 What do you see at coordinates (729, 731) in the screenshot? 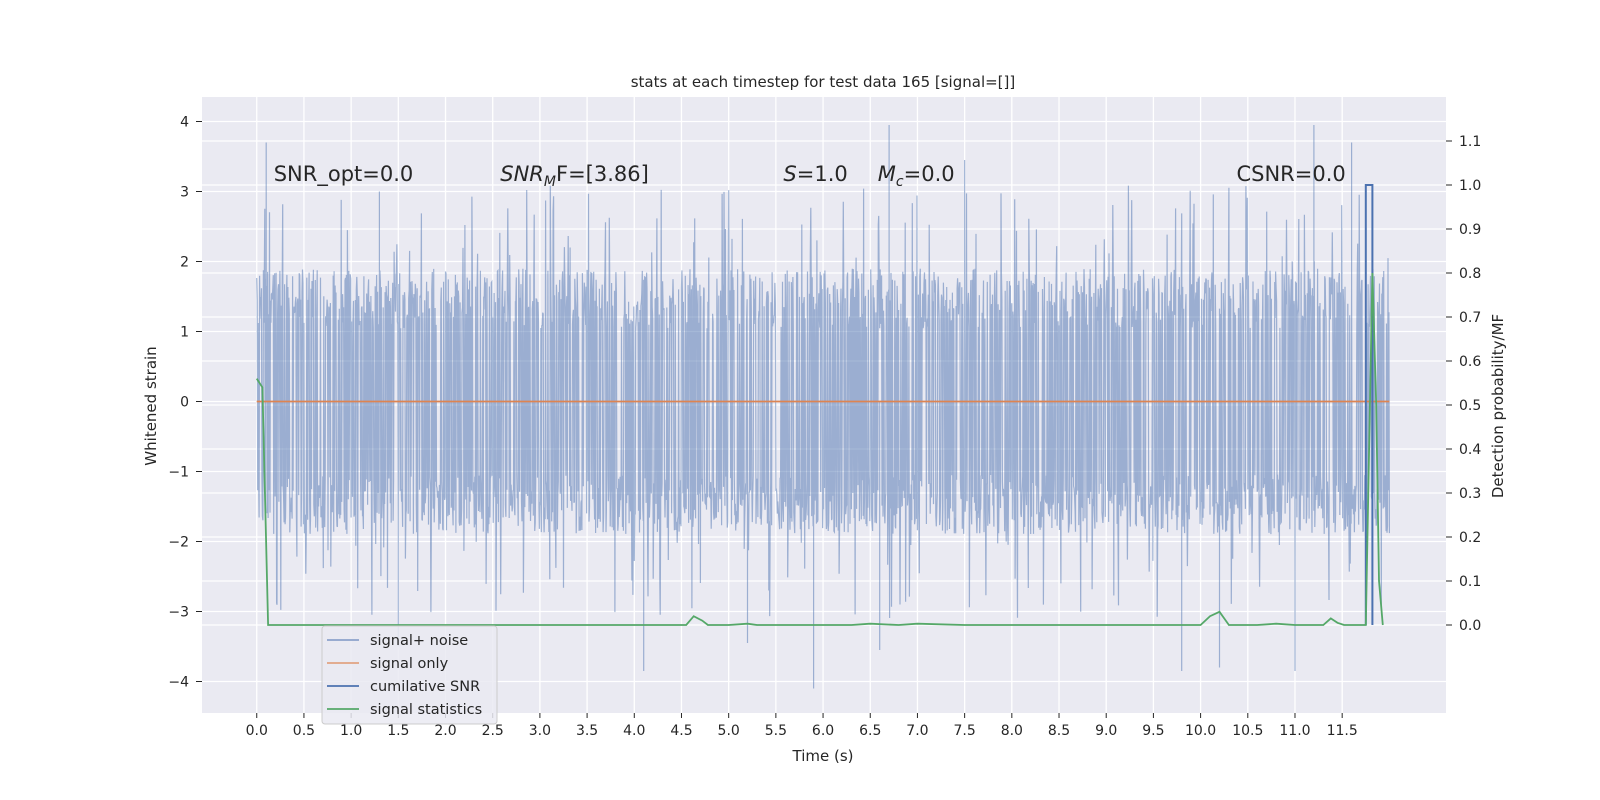
I see `x-tick-label: 5.0` at bounding box center [729, 731].